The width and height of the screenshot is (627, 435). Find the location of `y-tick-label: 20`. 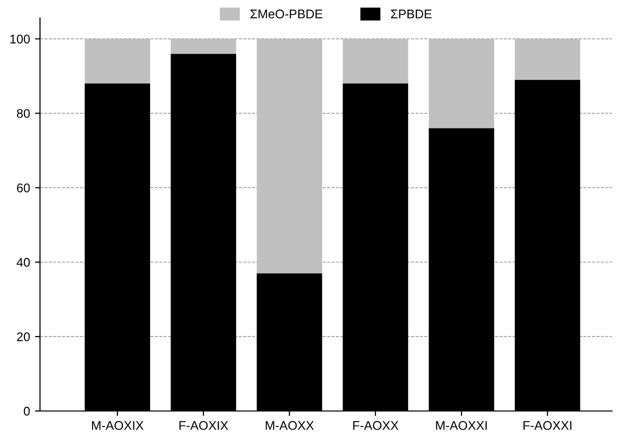

y-tick-label: 20 is located at coordinates (23, 337).